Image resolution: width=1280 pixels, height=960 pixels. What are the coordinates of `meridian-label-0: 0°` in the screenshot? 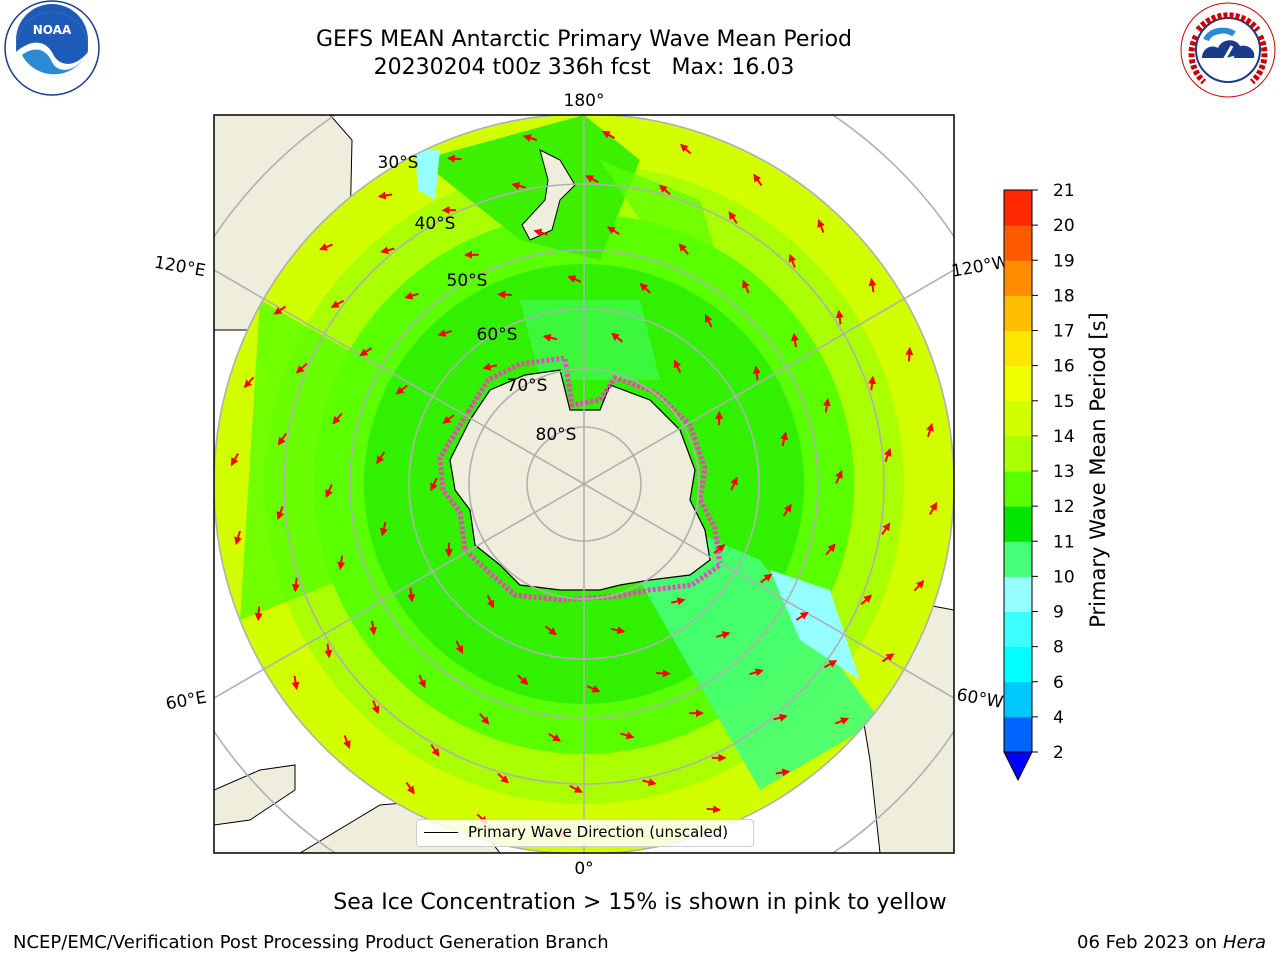 It's located at (583, 869).